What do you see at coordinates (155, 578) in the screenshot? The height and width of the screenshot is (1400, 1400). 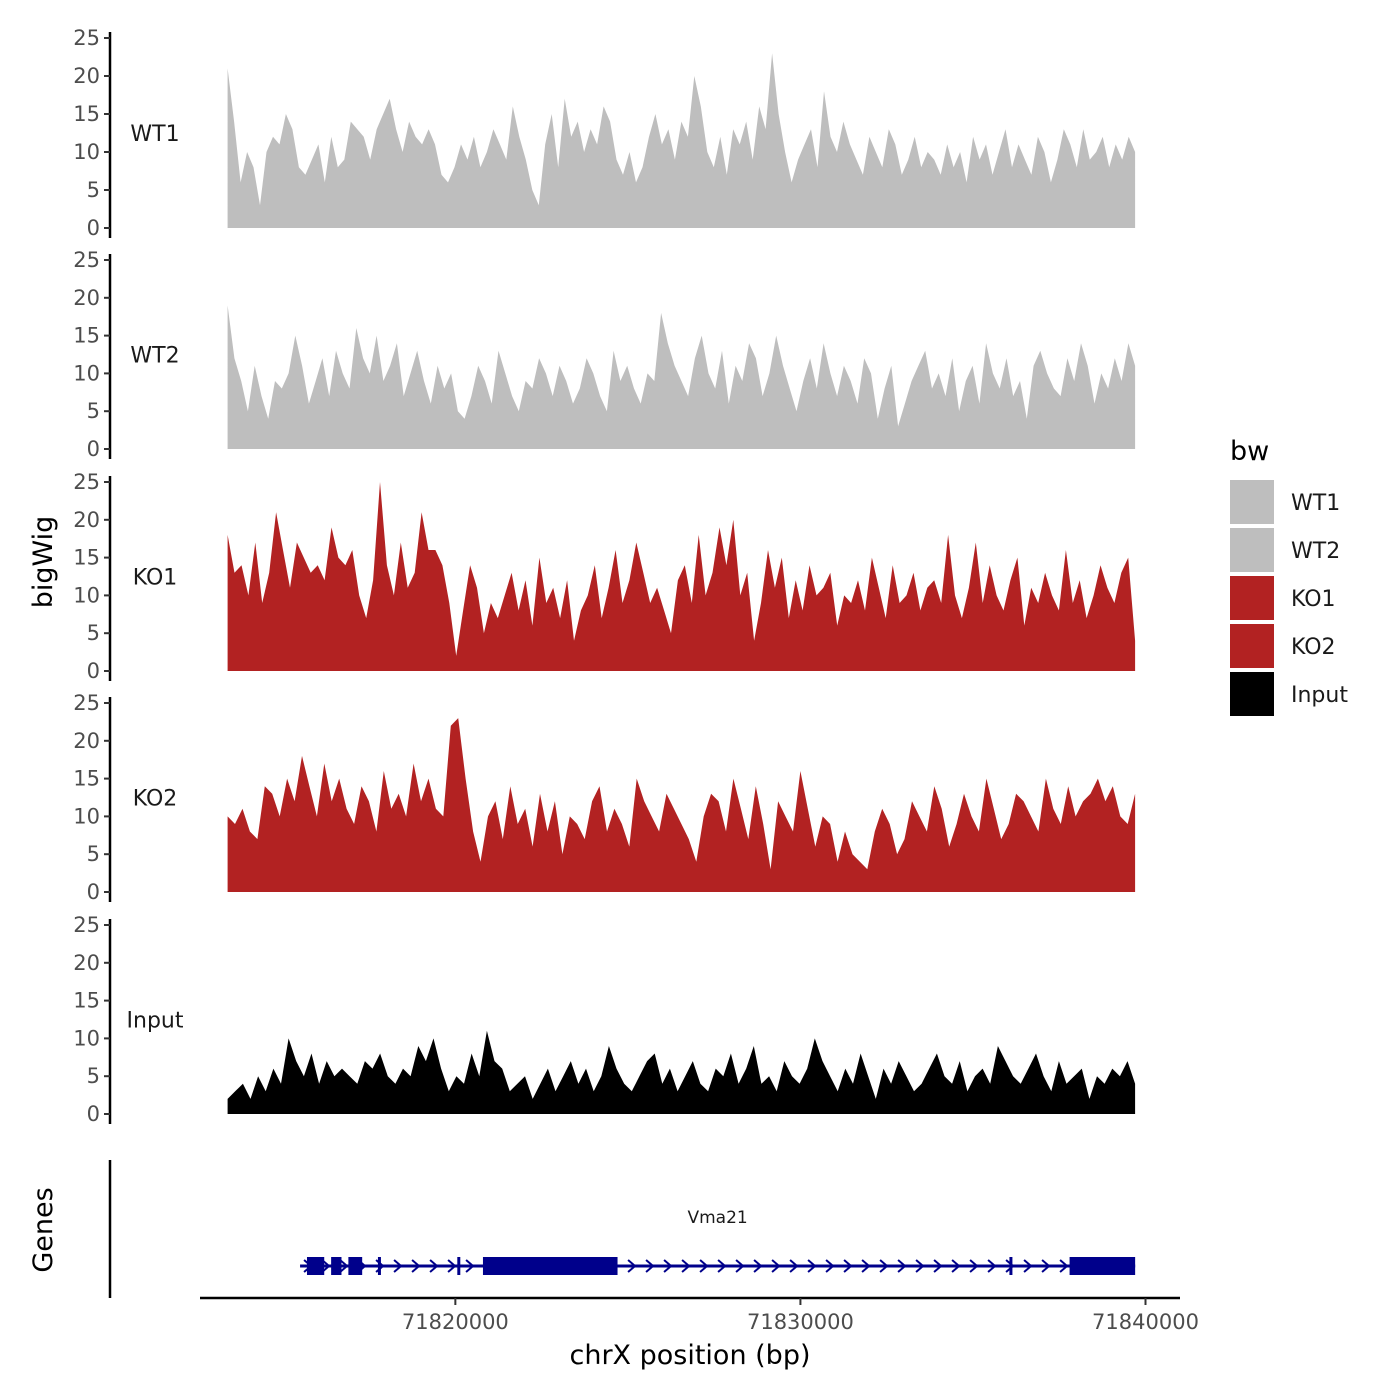 I see `track-label-ko1: KO1` at bounding box center [155, 578].